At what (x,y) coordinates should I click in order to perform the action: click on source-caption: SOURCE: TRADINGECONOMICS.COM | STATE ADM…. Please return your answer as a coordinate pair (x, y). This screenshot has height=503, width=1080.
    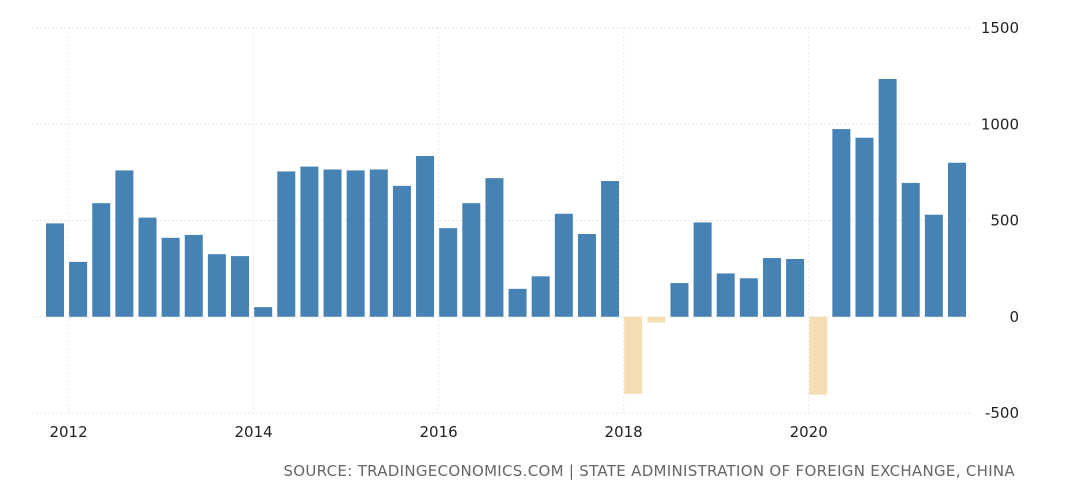
    Looking at the image, I should click on (649, 471).